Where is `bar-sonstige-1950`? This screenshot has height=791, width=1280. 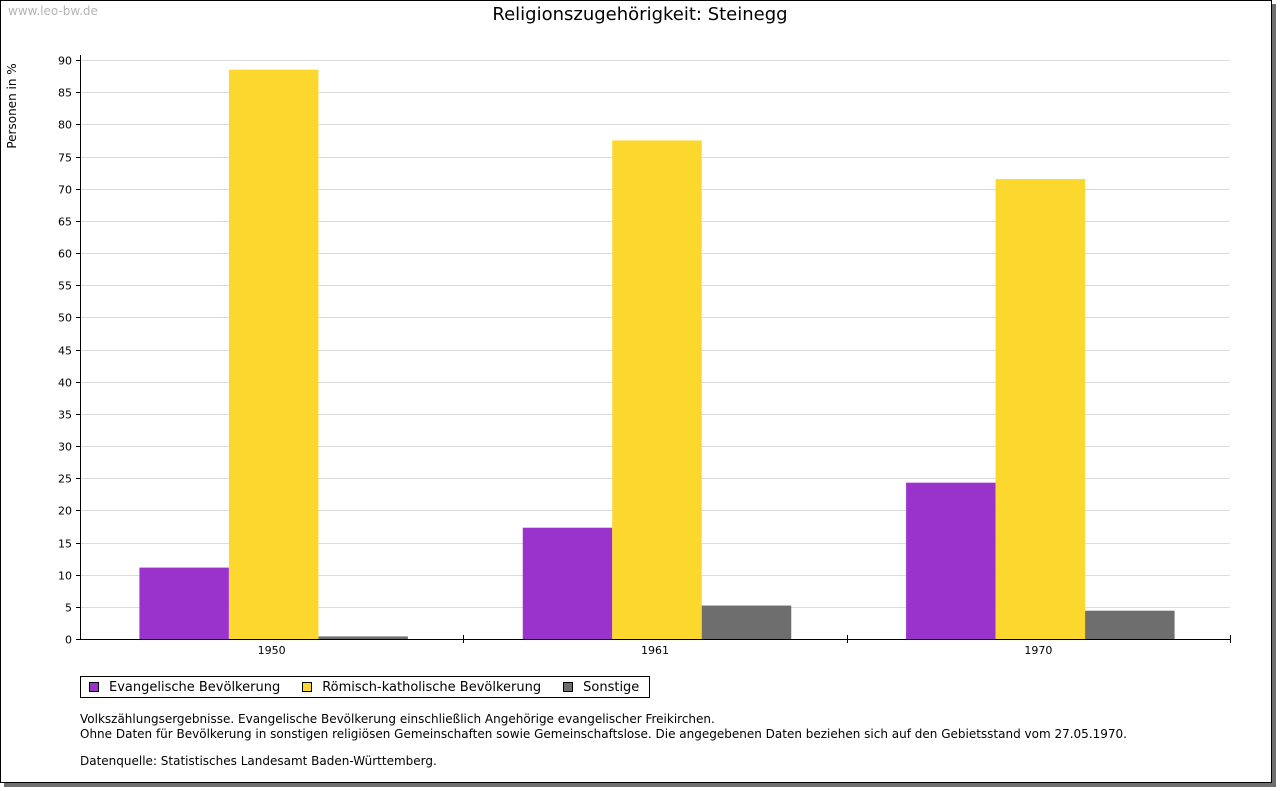
bar-sonstige-1950 is located at coordinates (363, 637).